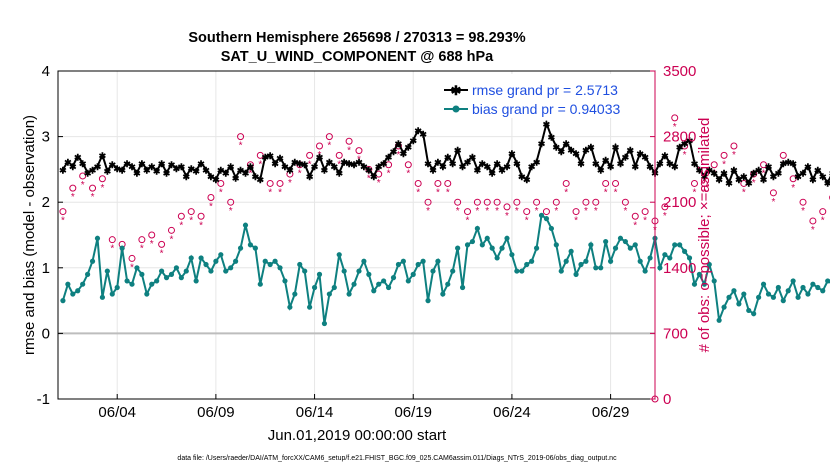 This screenshot has width=830, height=470. I want to click on y-tick-label-right: 2100, so click(679, 202).